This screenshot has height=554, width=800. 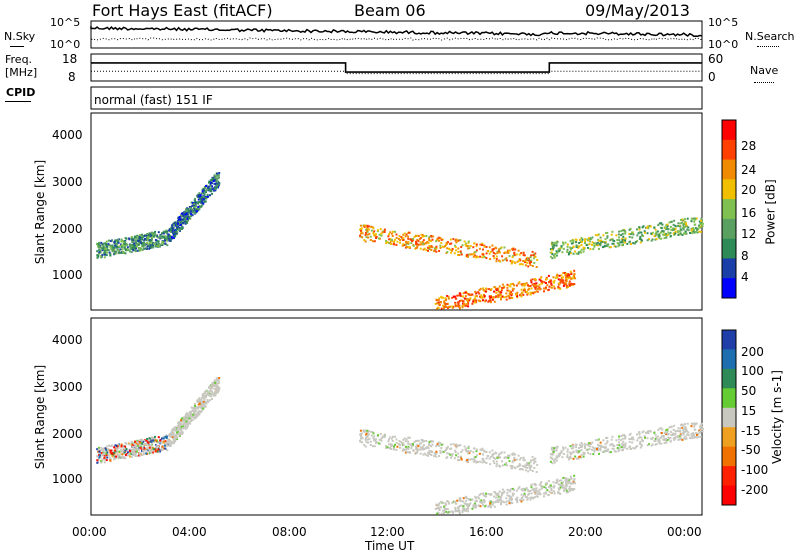 I want to click on vel-cb-tick-200: 200, so click(x=752, y=352).